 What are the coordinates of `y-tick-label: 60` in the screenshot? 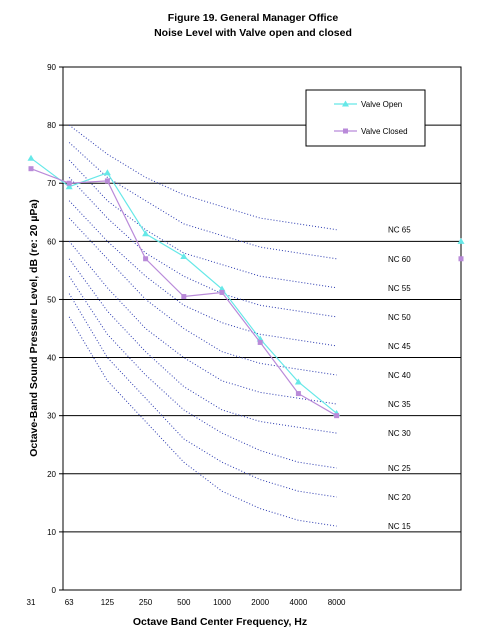 It's located at (51, 241).